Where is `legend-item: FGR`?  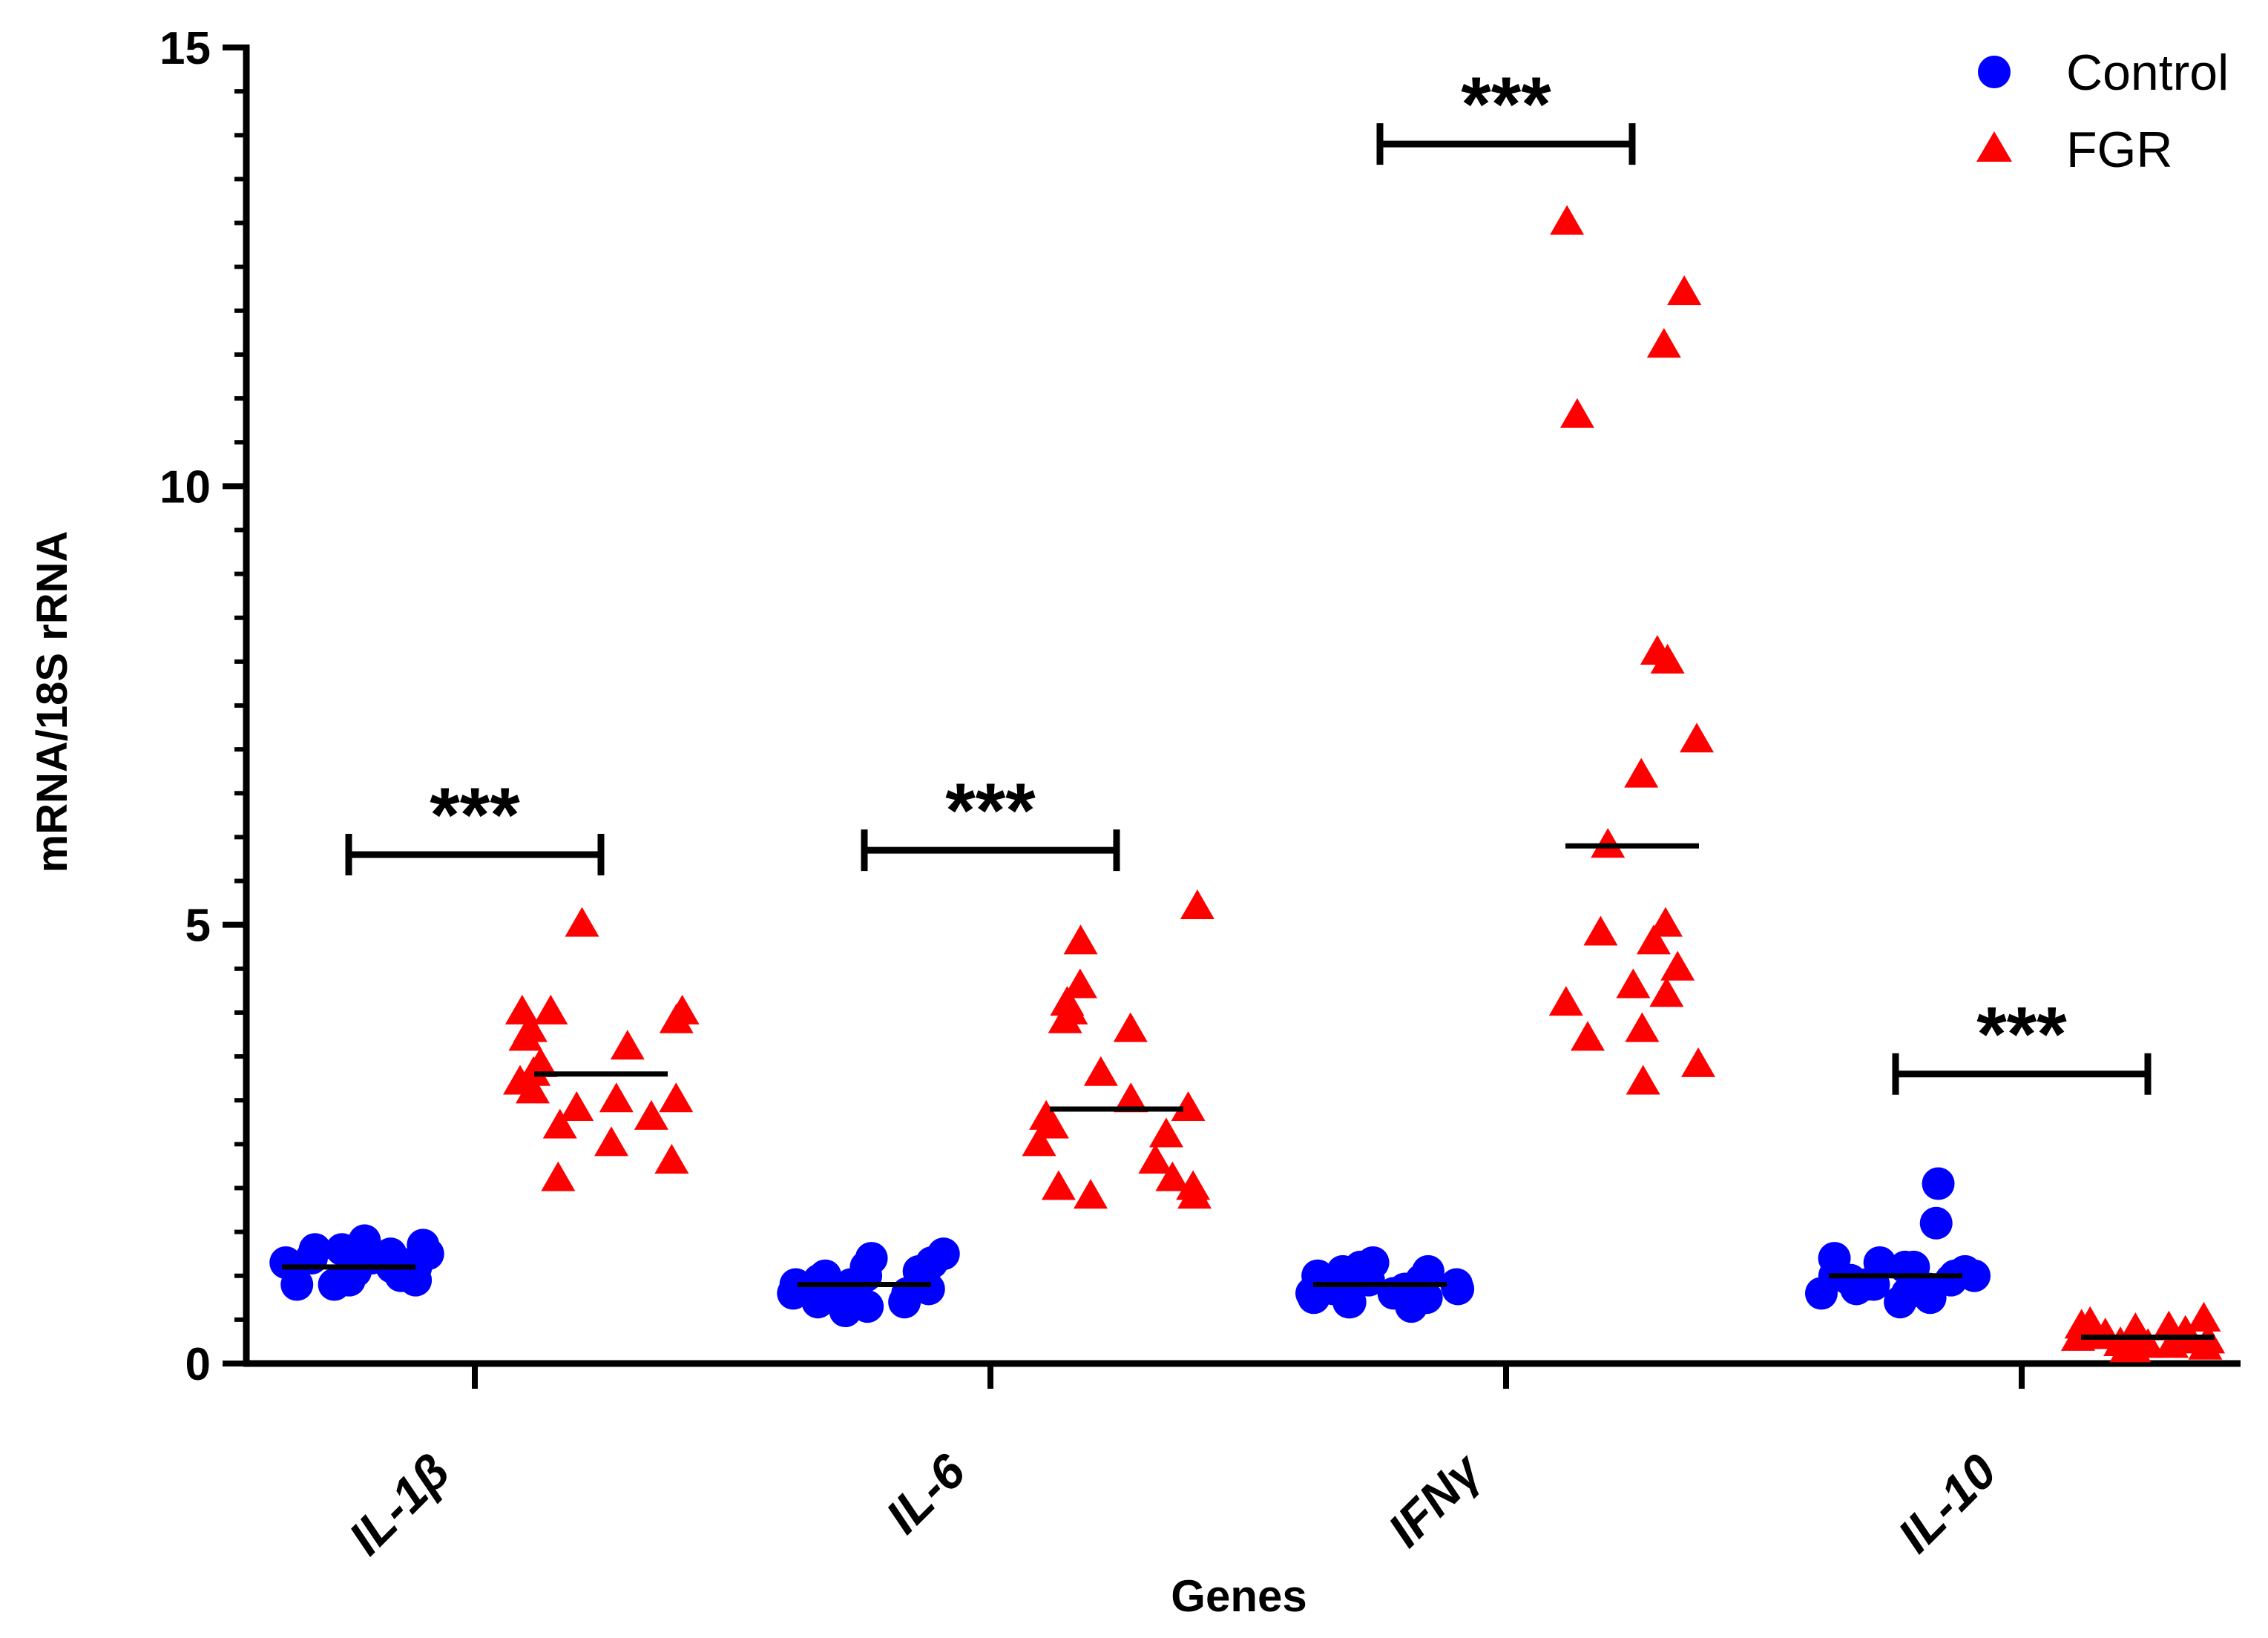
legend-item: FGR is located at coordinates (2074, 150).